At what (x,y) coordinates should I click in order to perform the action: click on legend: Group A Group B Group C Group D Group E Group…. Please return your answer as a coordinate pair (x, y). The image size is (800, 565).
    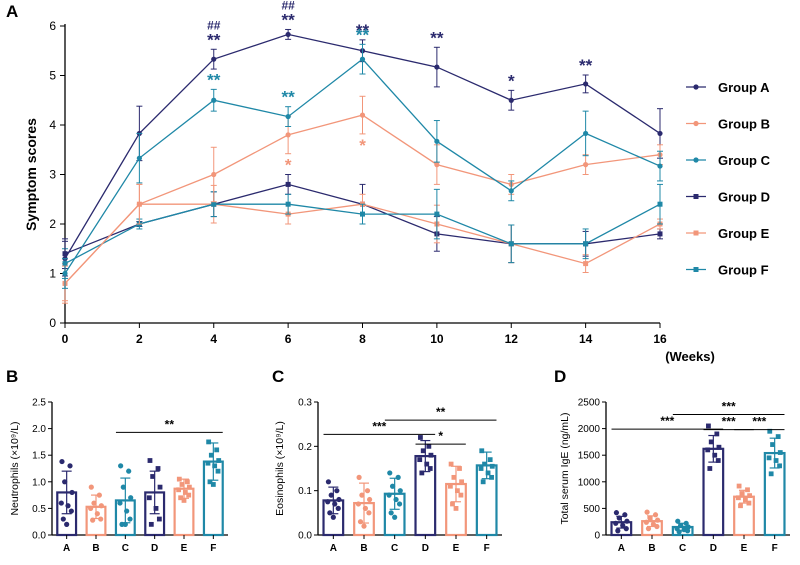
    Looking at the image, I should click on (728, 179).